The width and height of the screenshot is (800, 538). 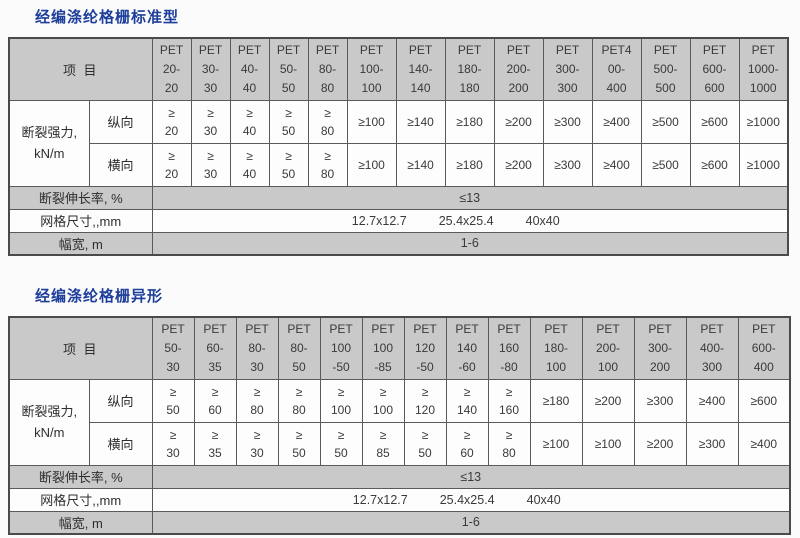 I want to click on column-header: PET 200- 200, so click(x=518, y=69).